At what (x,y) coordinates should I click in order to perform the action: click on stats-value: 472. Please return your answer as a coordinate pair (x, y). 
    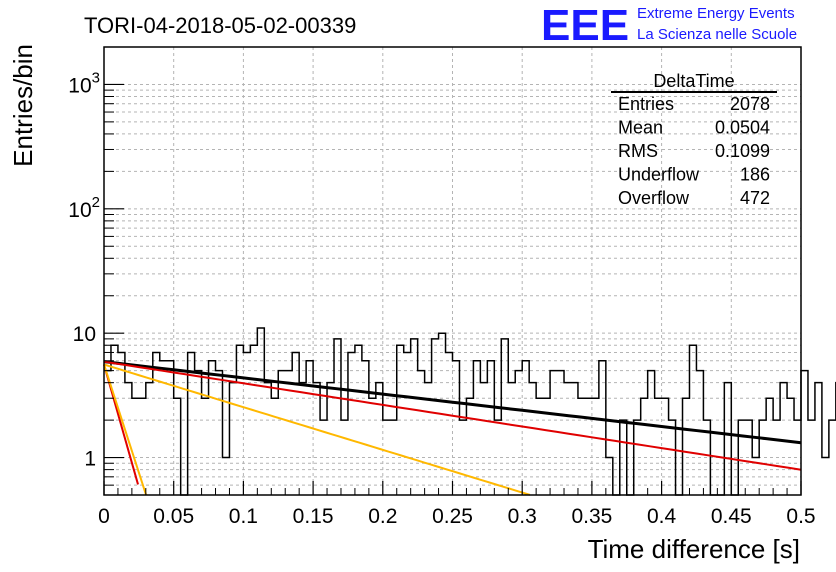
    Looking at the image, I should click on (755, 198).